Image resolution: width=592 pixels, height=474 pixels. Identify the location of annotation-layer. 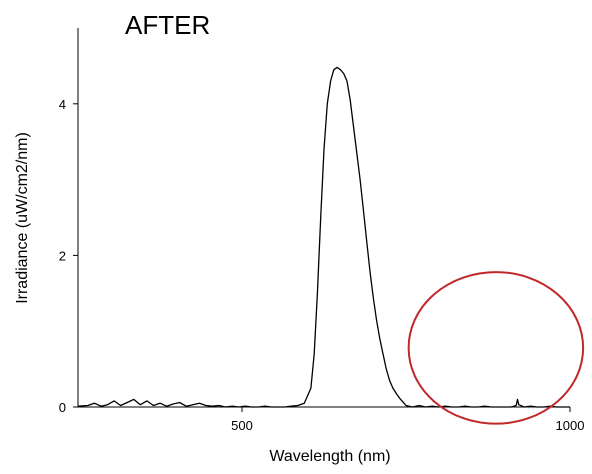
(496, 348).